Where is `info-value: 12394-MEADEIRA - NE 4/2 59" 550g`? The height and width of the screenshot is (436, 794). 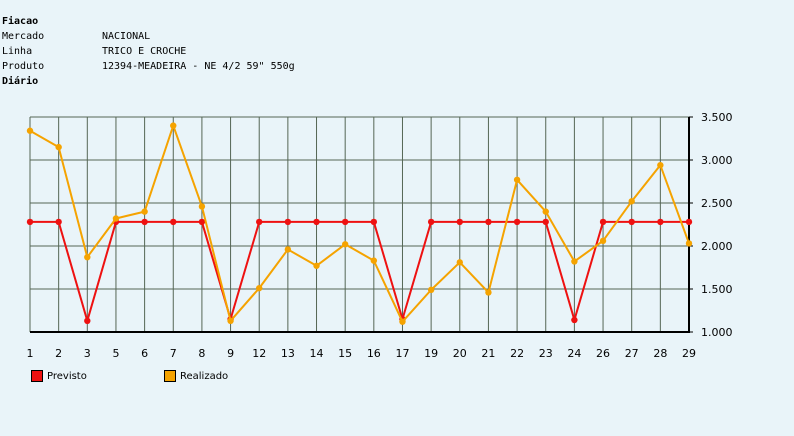 info-value: 12394-MEADEIRA - NE 4/2 59" 550g is located at coordinates (198, 66).